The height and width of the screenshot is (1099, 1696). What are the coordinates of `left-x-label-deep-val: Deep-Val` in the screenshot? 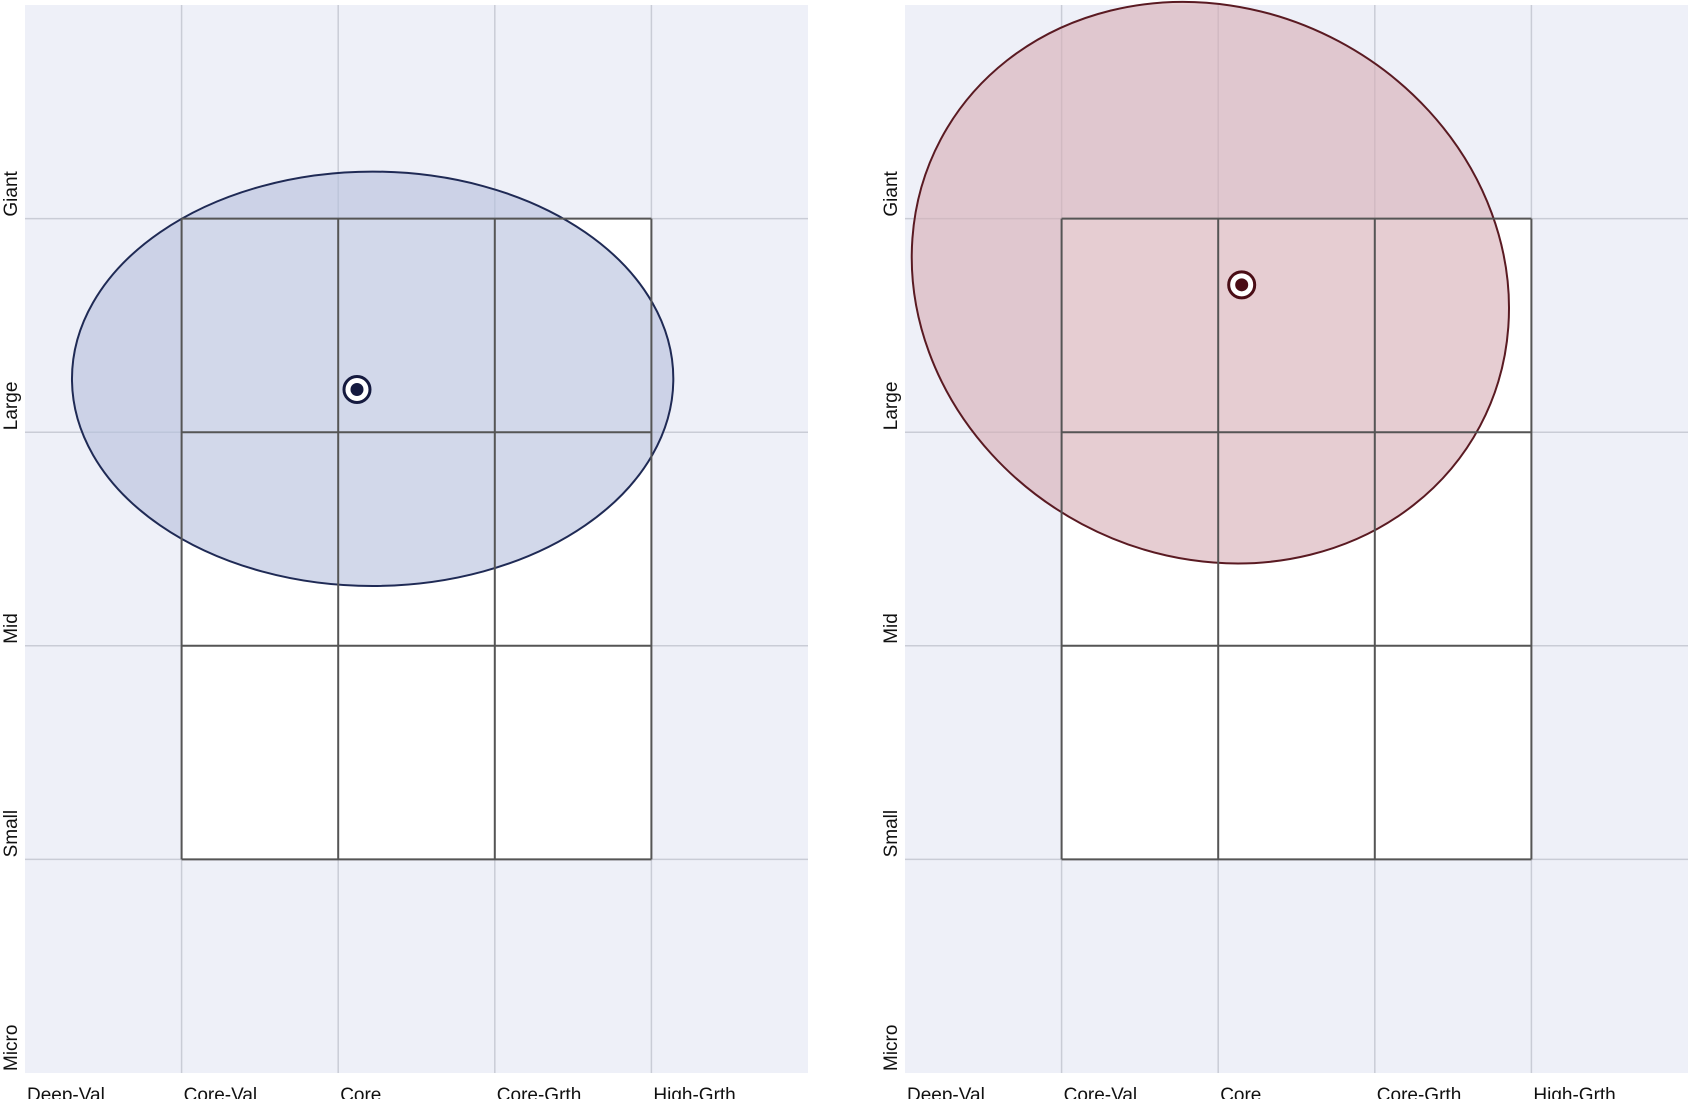 It's located at (66, 1092).